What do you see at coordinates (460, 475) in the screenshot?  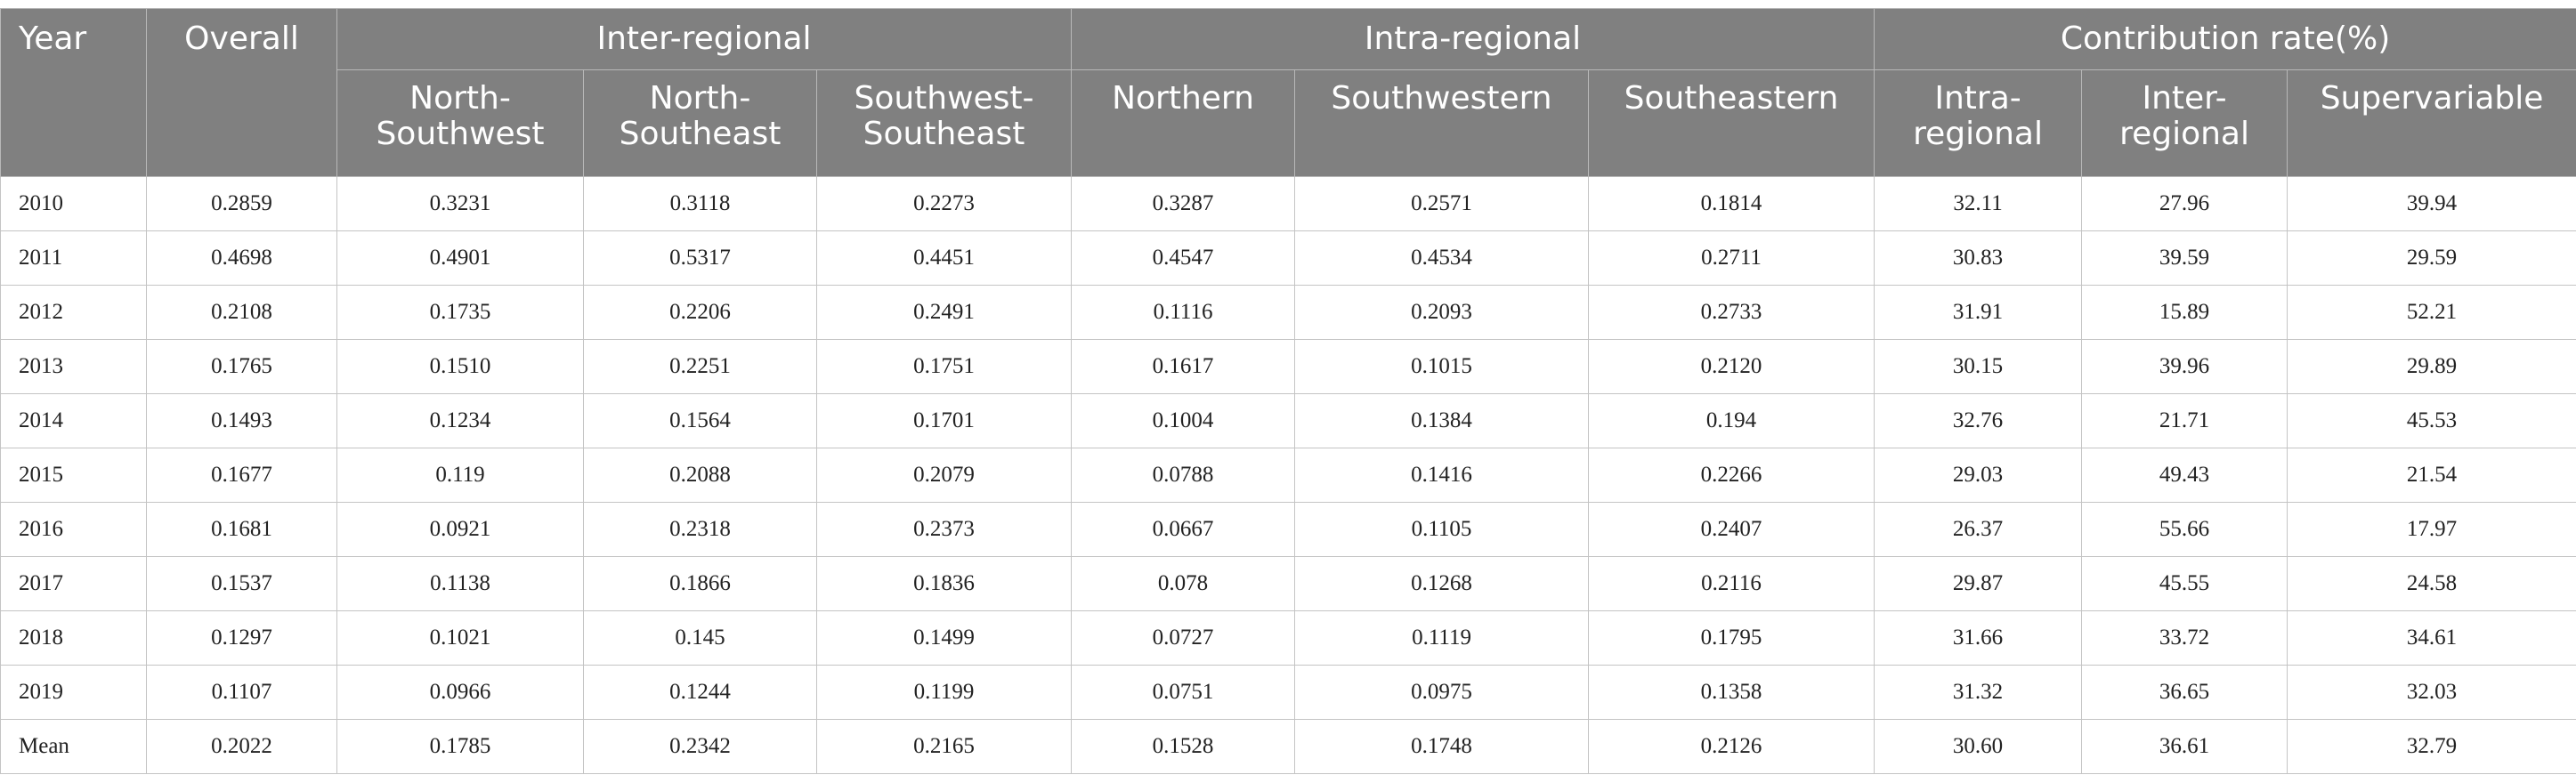 I see `table-cell: 0.119` at bounding box center [460, 475].